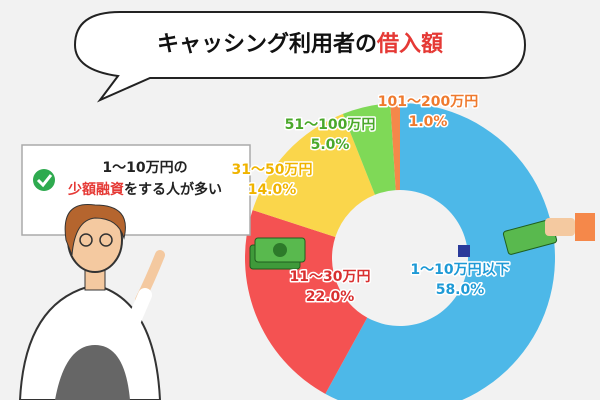 The image size is (600, 400). Describe the element at coordinates (277, 253) in the screenshot. I see `money-icon` at that location.